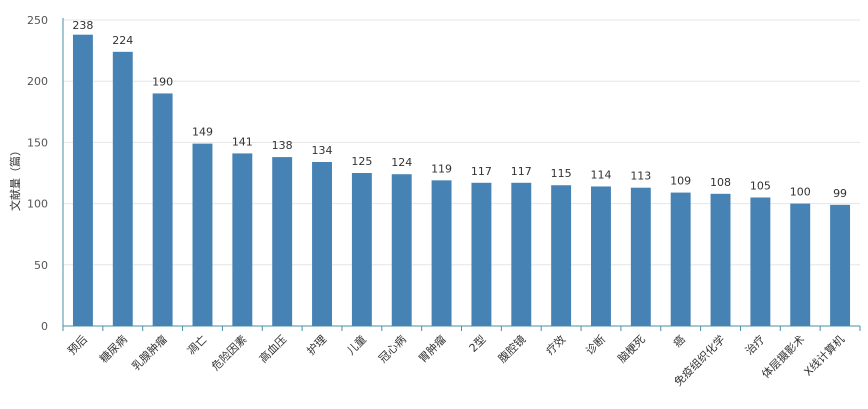 The width and height of the screenshot is (868, 409). I want to click on bar-value-label: 99, so click(840, 193).